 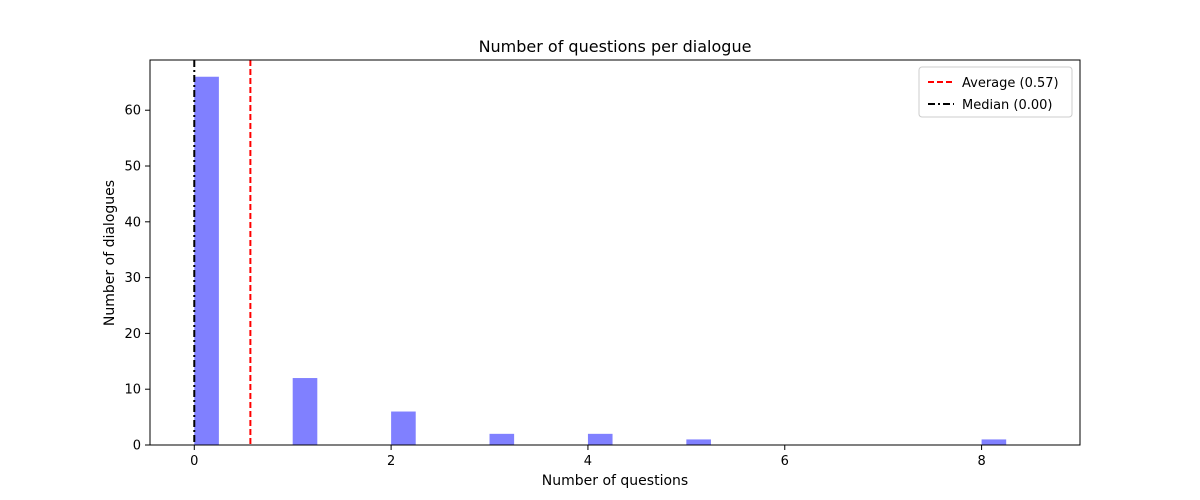 I want to click on y-tick-label: 0, so click(x=137, y=446).